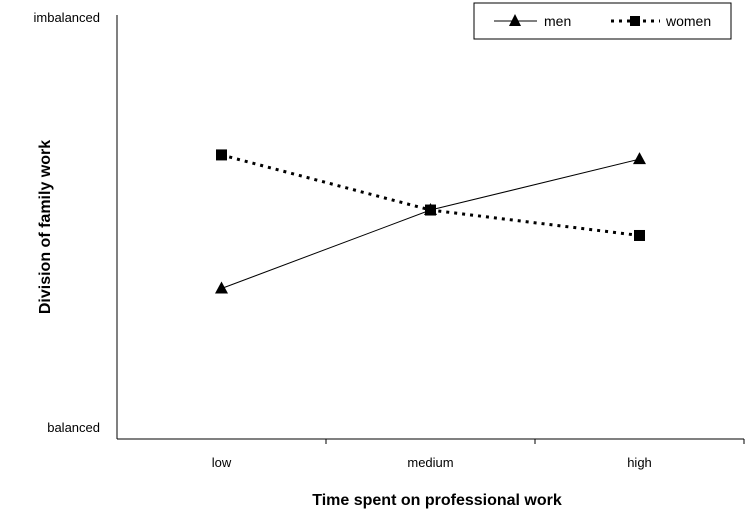 The image size is (746, 524). I want to click on x-tick-label-medium: medium, so click(430, 462).